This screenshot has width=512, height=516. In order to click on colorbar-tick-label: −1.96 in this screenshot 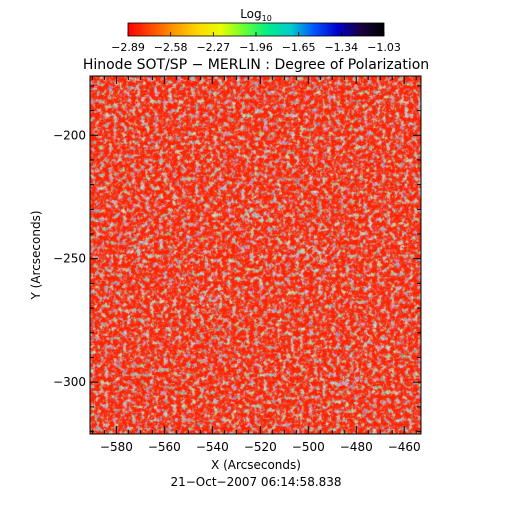, I will do `click(256, 47)`.